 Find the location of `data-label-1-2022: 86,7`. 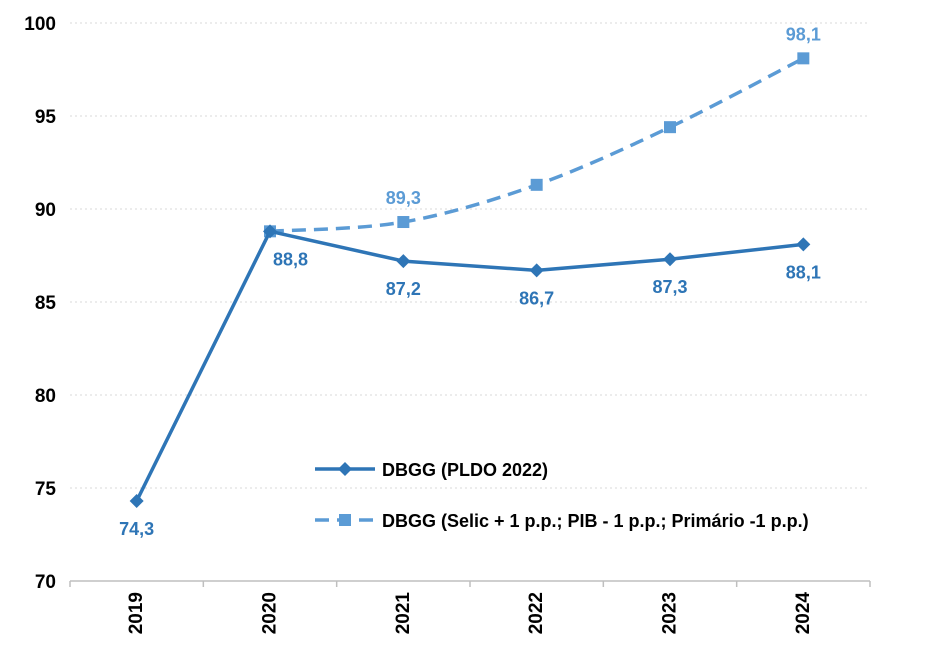

data-label-1-2022: 86,7 is located at coordinates (536, 298).